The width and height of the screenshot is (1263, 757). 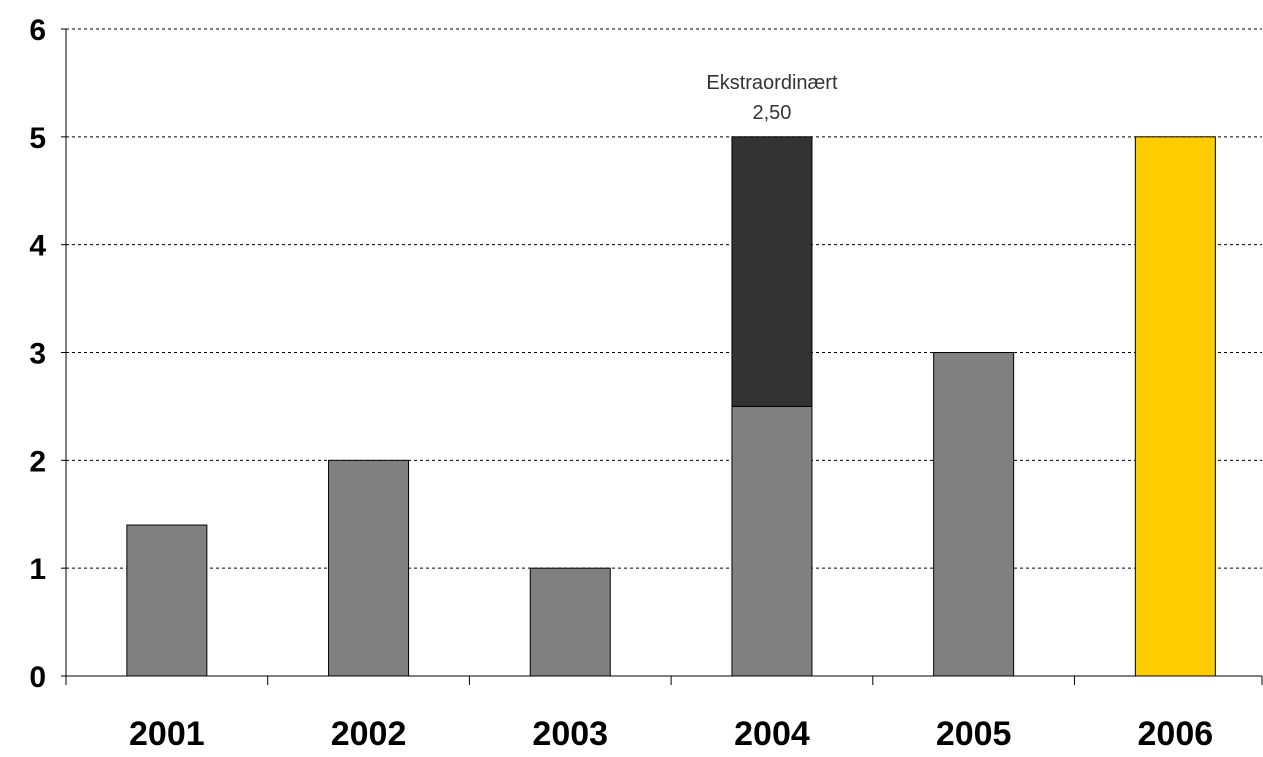 What do you see at coordinates (1176, 733) in the screenshot?
I see `x-tick-label: 2006` at bounding box center [1176, 733].